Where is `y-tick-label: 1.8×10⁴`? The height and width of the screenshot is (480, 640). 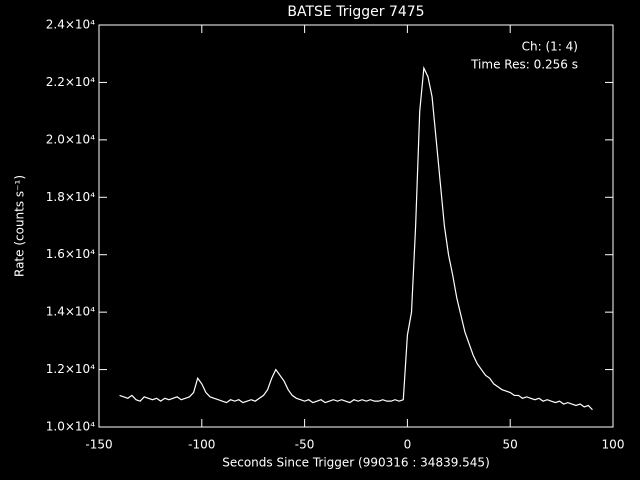
y-tick-label: 1.8×10⁴ is located at coordinates (70, 197).